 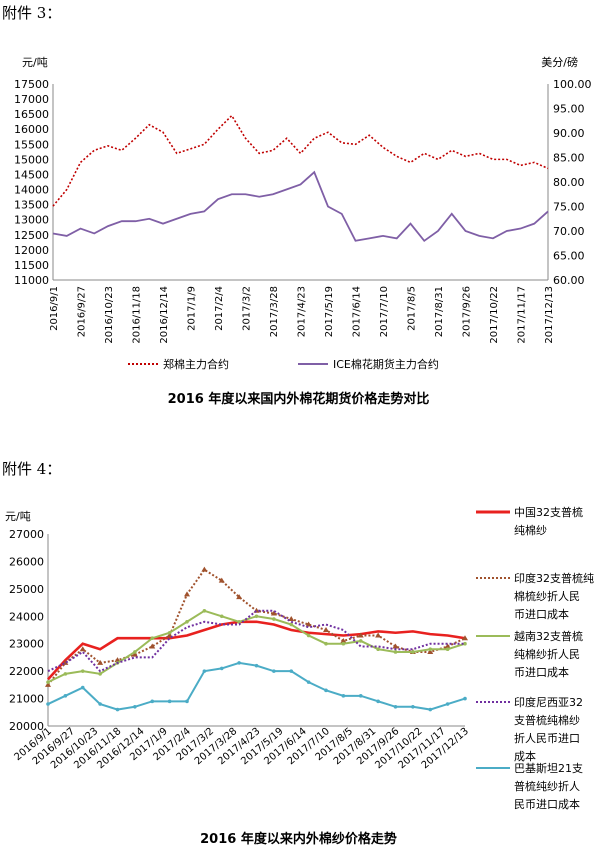 What do you see at coordinates (31, 144) in the screenshot?
I see `chart1-ytick-label: 15500` at bounding box center [31, 144].